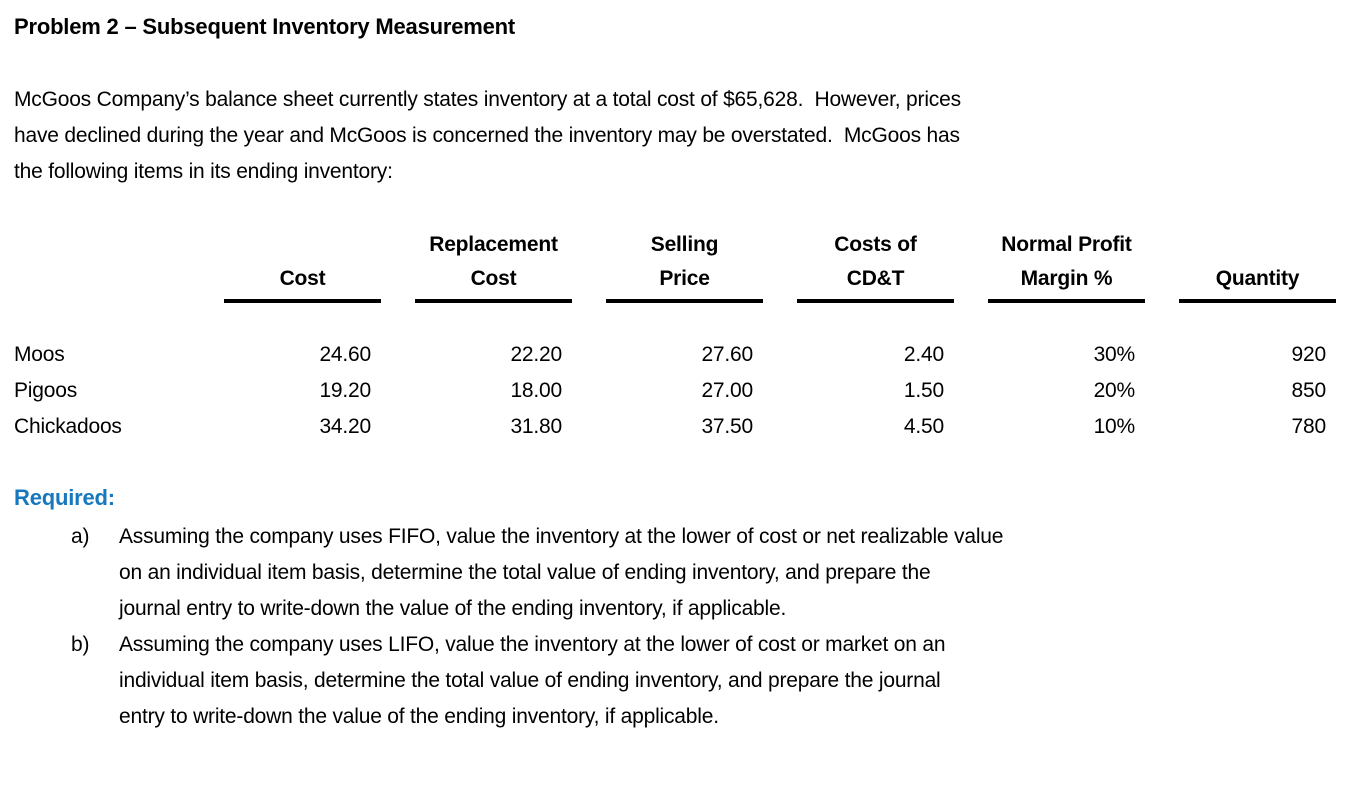  Describe the element at coordinates (727, 354) in the screenshot. I see `selling-price-value: 27.60` at that location.